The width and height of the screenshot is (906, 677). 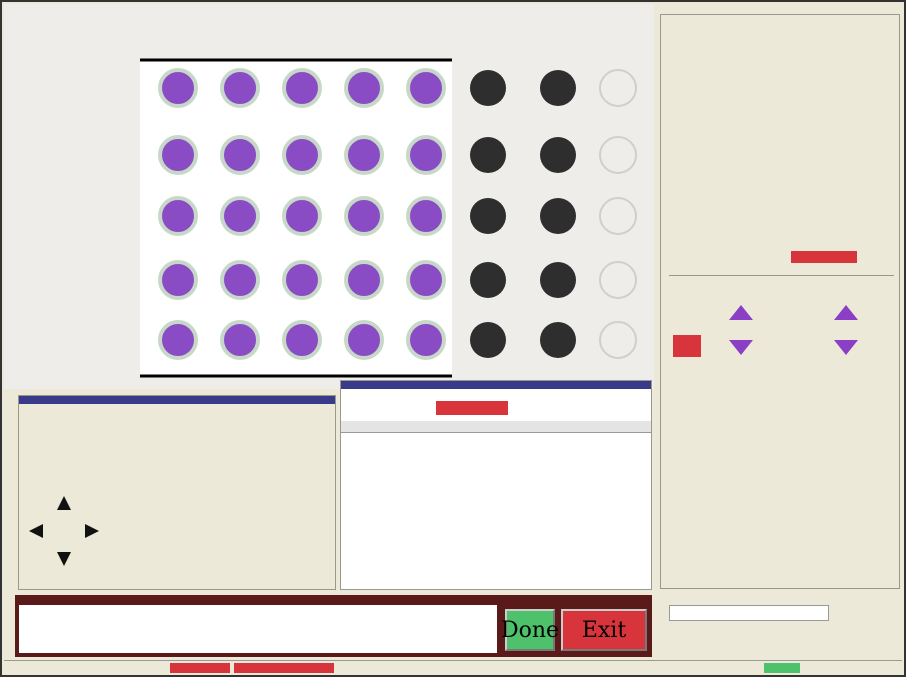 What do you see at coordinates (781, 275) in the screenshot?
I see `separator` at bounding box center [781, 275].